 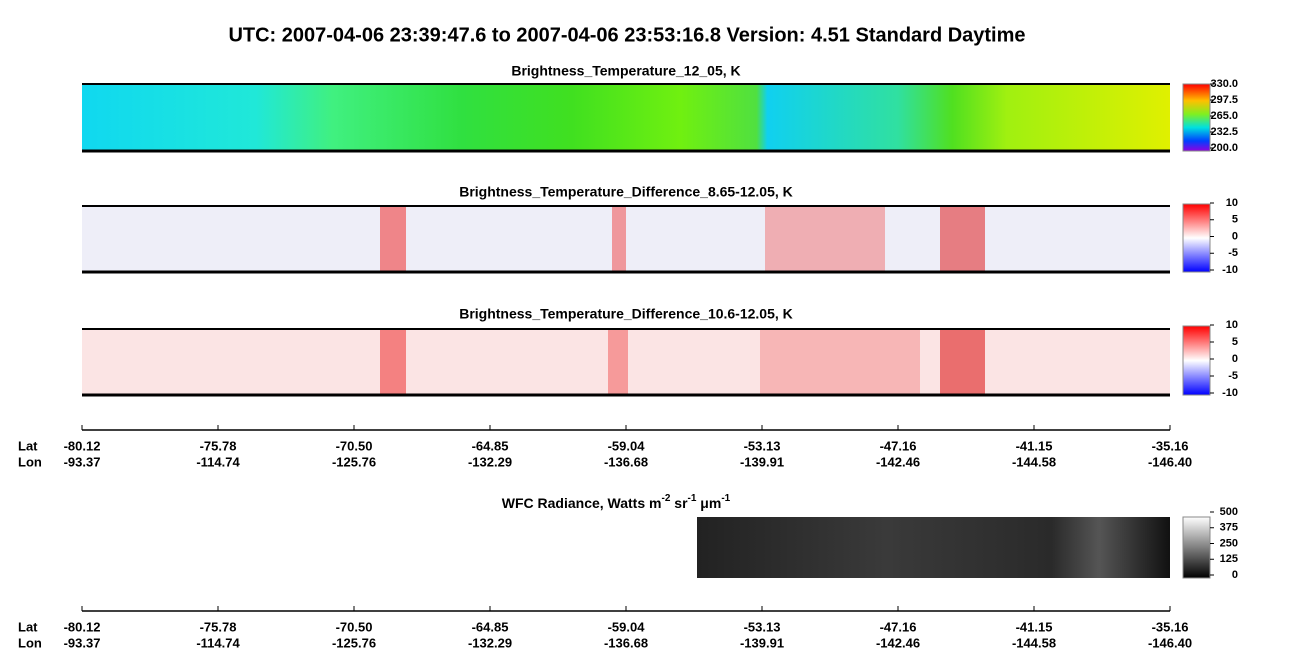 I want to click on colorbar-label: 232.5, so click(x=1224, y=132).